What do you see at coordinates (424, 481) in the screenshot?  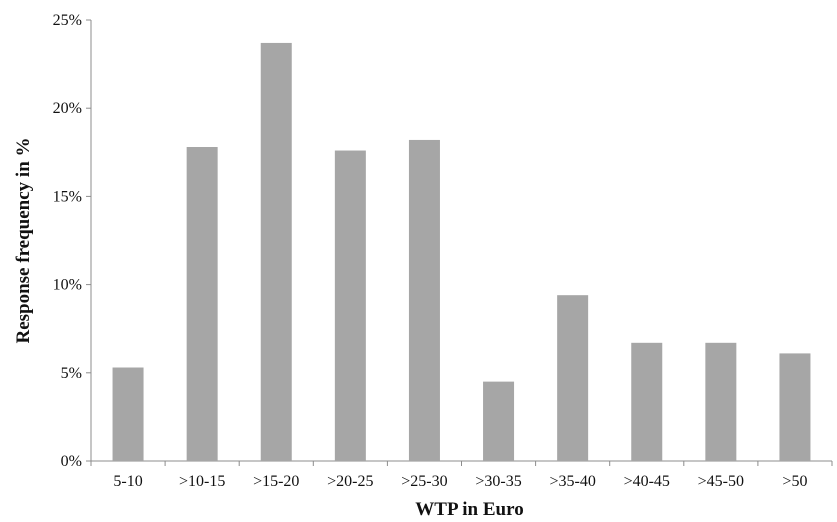 I see `x-tick-label: >25-30` at bounding box center [424, 481].